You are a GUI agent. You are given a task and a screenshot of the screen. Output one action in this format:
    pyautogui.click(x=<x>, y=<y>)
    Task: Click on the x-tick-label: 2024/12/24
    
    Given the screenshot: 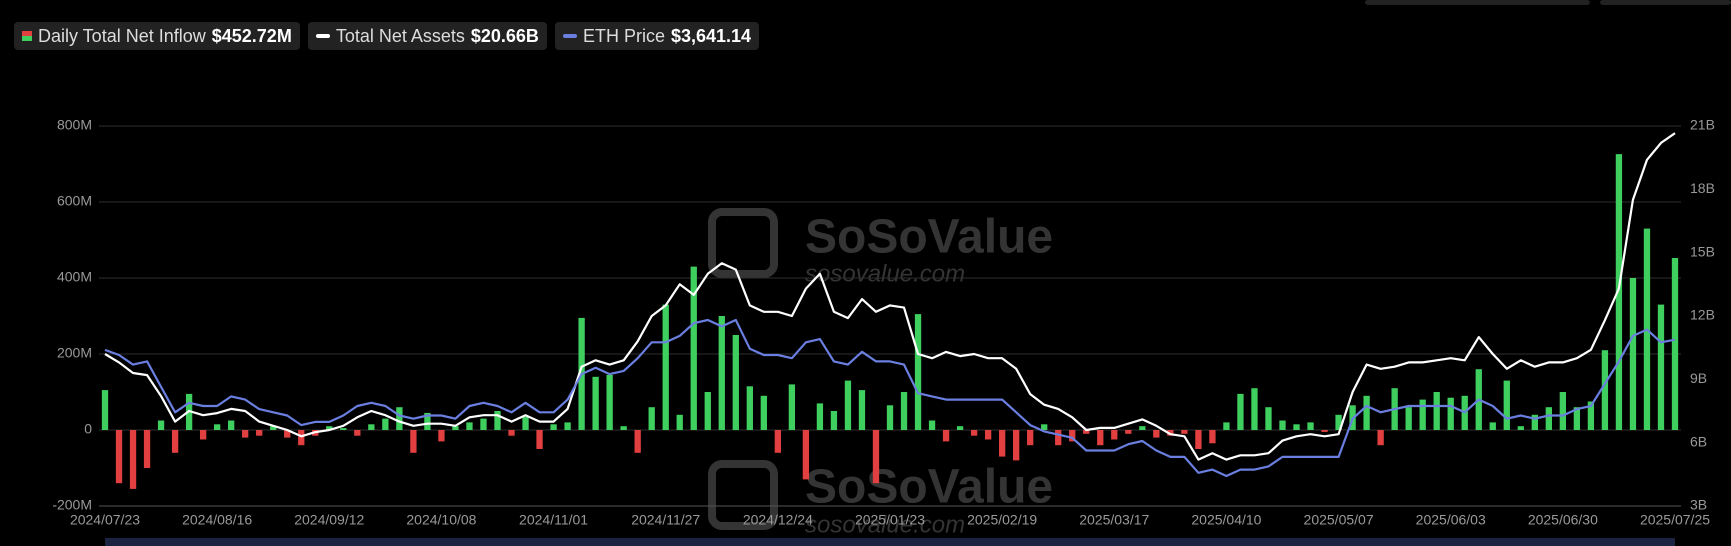 What is the action you would take?
    pyautogui.click(x=778, y=520)
    